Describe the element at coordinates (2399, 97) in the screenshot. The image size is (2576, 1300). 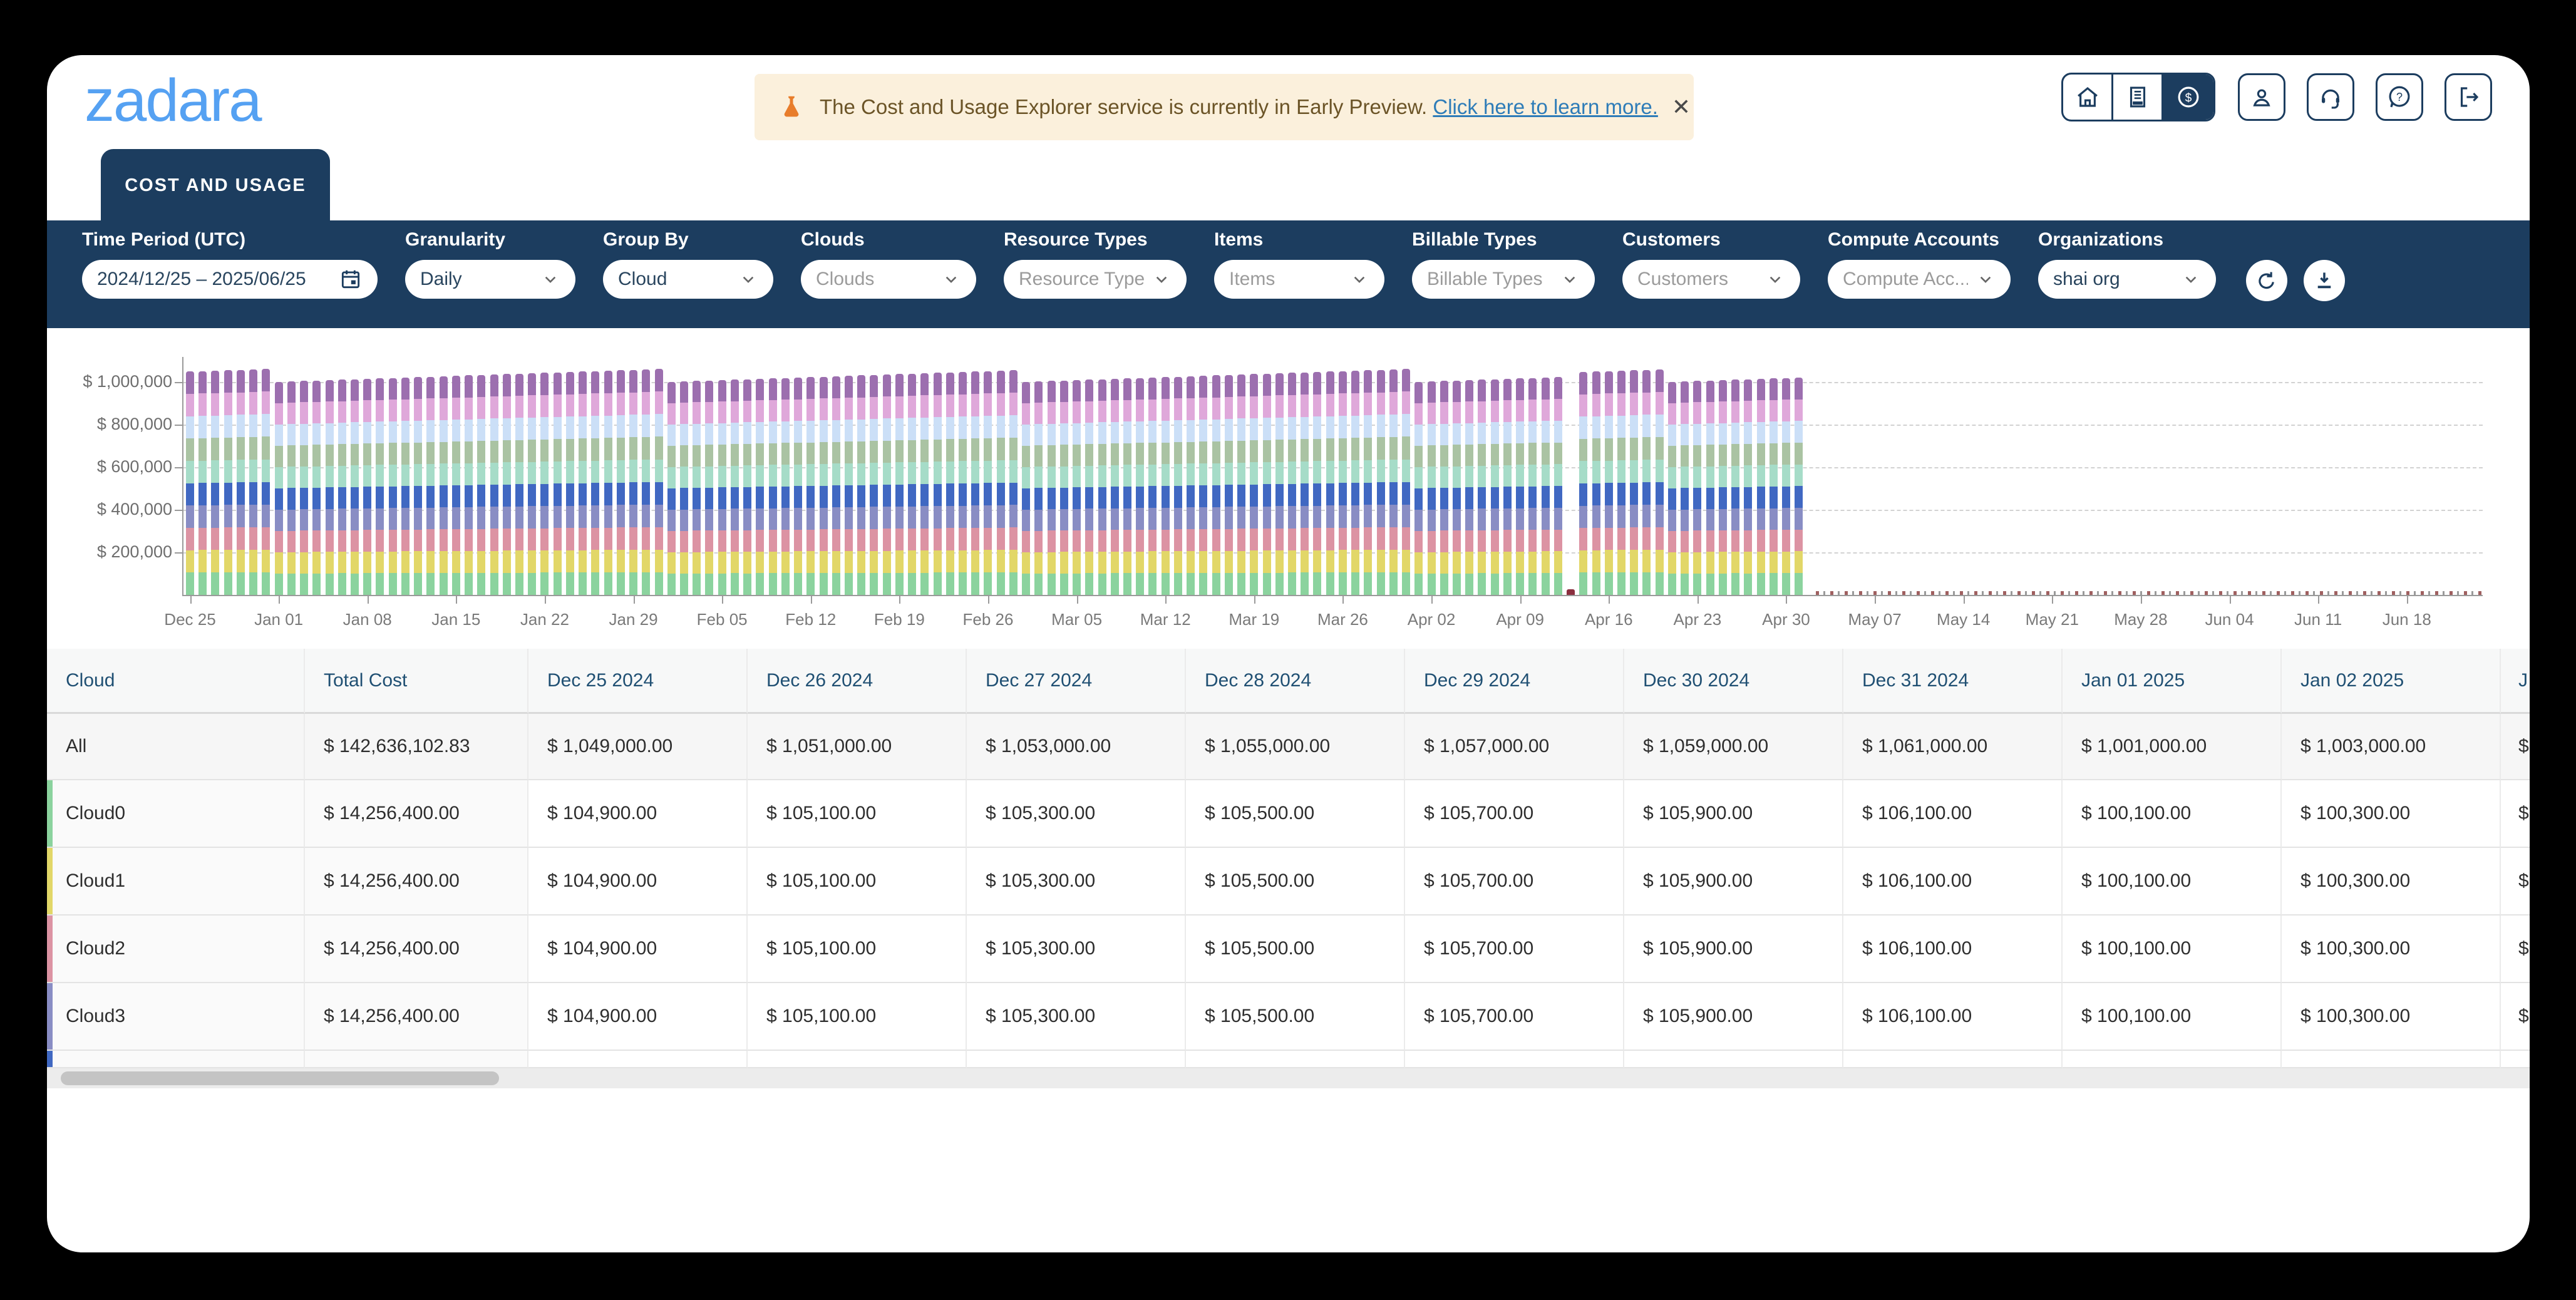
I see `help-icon: ?` at that location.